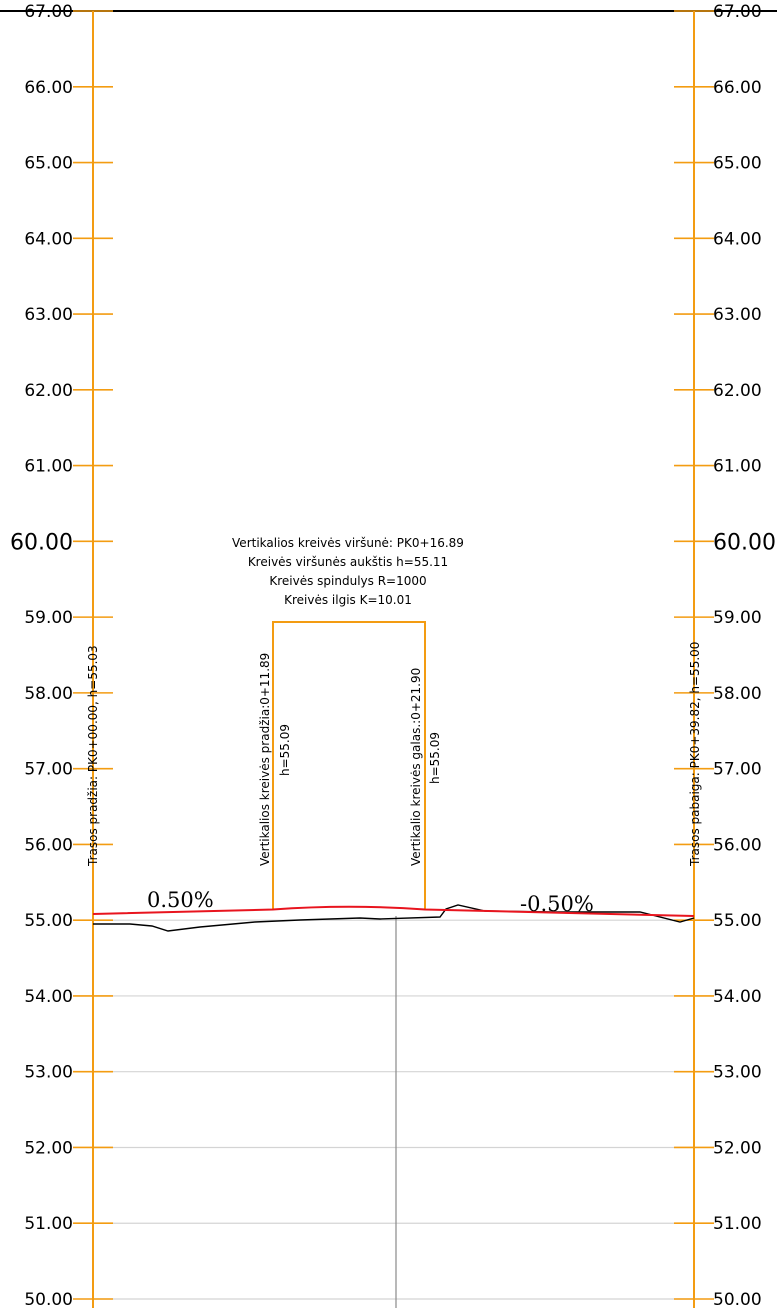  Describe the element at coordinates (48, 12) in the screenshot. I see `left-axis-label: 67.00` at that location.